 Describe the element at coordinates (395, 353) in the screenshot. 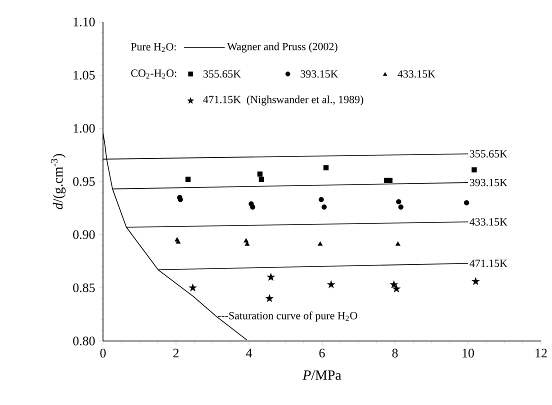

I see `x-tick-label: 8` at that location.